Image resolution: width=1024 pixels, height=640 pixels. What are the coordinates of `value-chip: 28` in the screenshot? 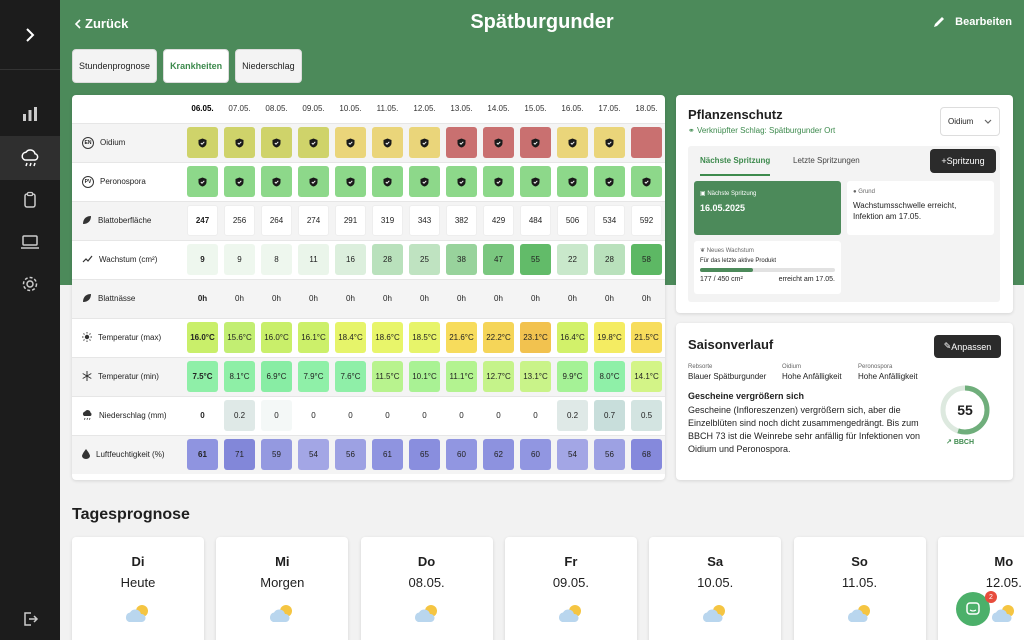 It's located at (387, 259).